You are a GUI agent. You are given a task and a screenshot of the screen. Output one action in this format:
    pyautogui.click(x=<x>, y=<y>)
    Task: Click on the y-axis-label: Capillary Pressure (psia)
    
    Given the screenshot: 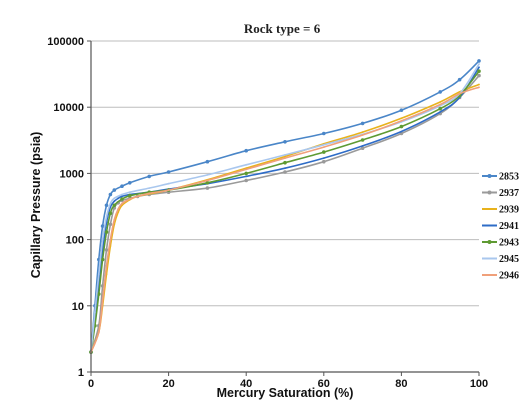 What is the action you would take?
    pyautogui.click(x=36, y=205)
    